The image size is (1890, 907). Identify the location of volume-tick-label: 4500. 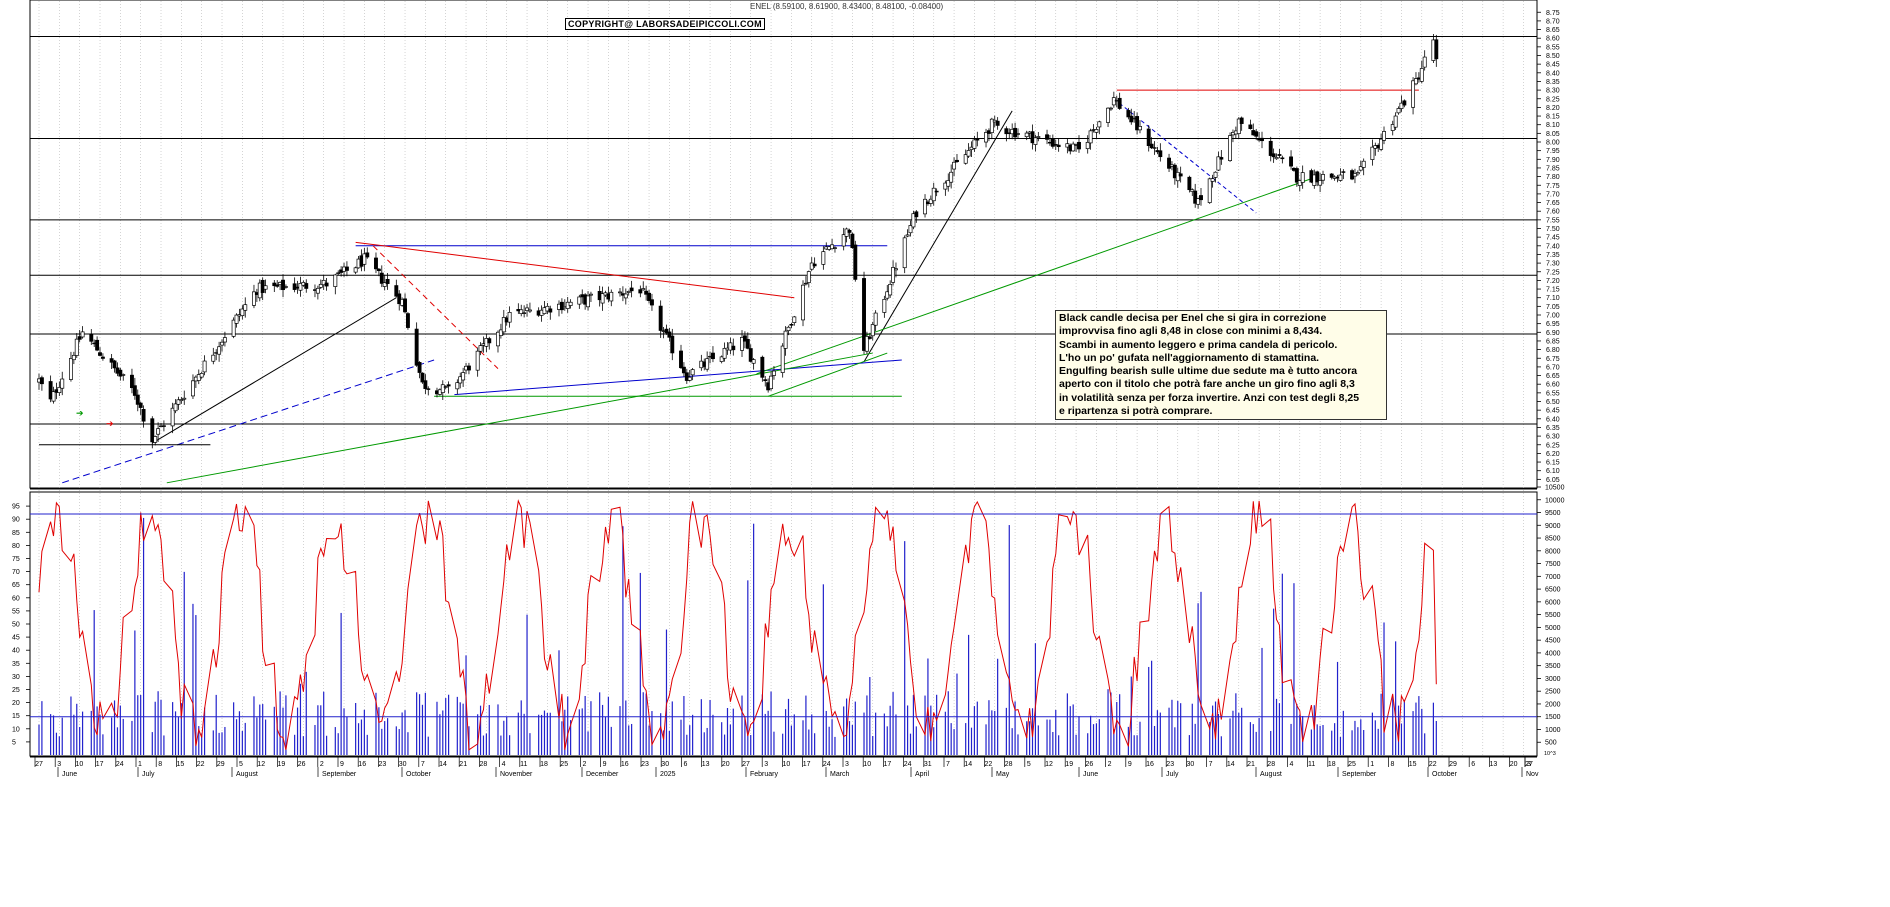
(1553, 641).